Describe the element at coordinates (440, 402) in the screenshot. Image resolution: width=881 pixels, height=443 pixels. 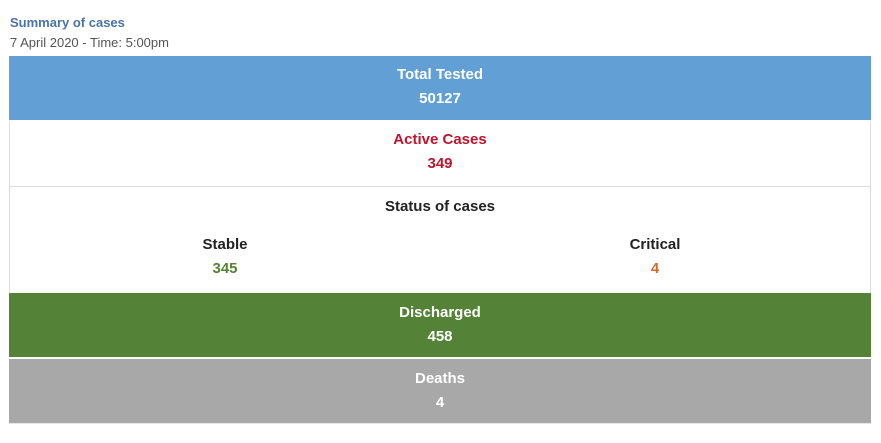
I see `deaths-value: 4` at that location.